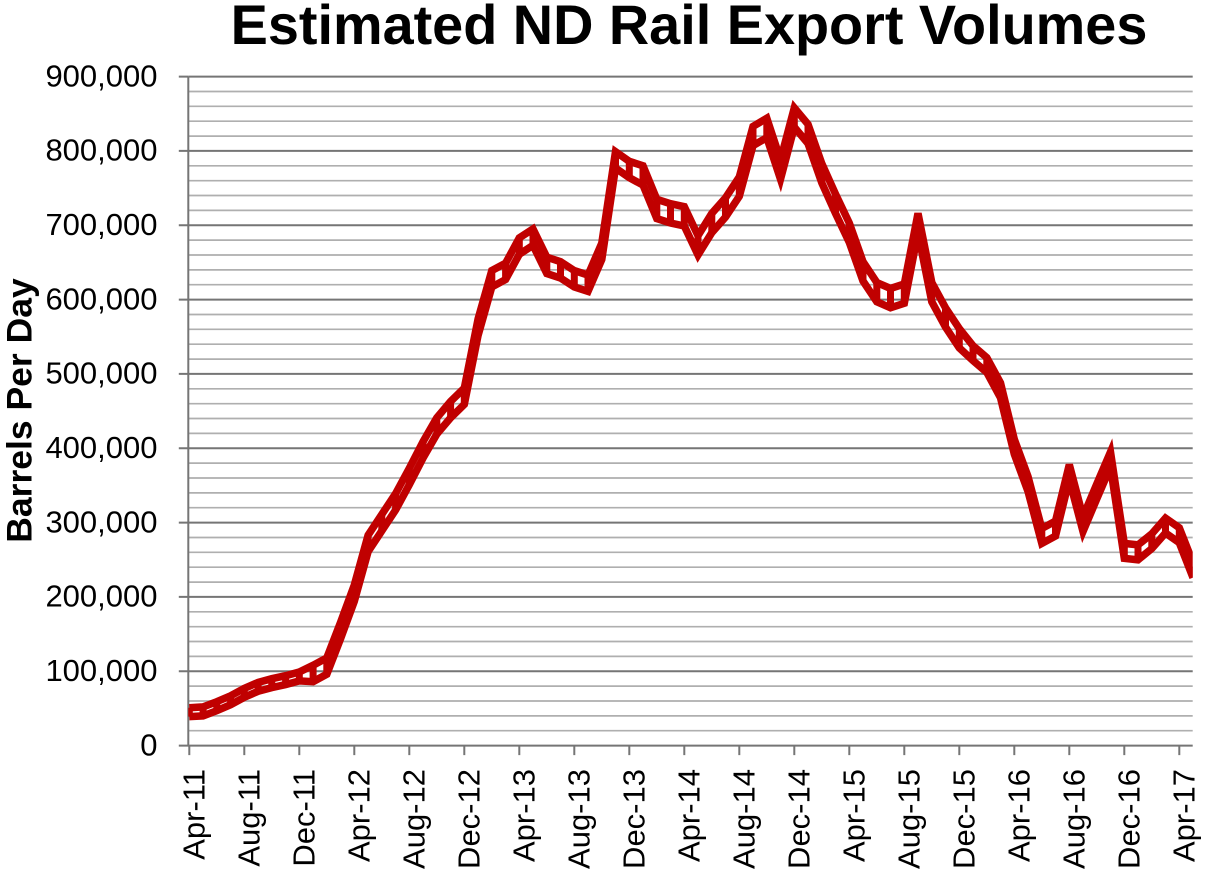  Describe the element at coordinates (101, 150) in the screenshot. I see `svg-text: 800,000` at that location.